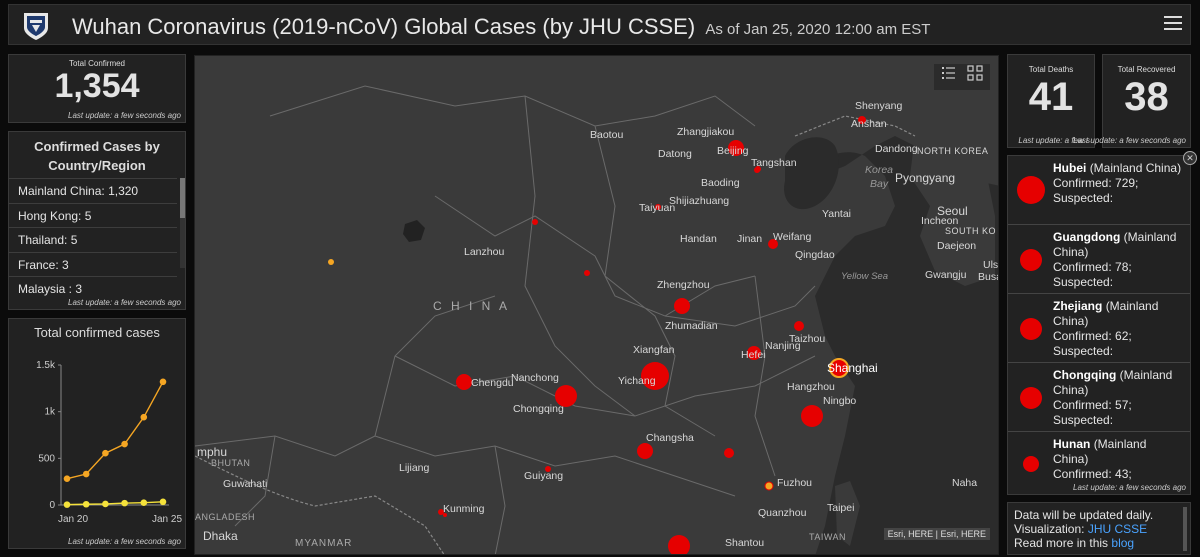 The width and height of the screenshot is (1200, 557). I want to click on case-circle-beijing, so click(736, 148).